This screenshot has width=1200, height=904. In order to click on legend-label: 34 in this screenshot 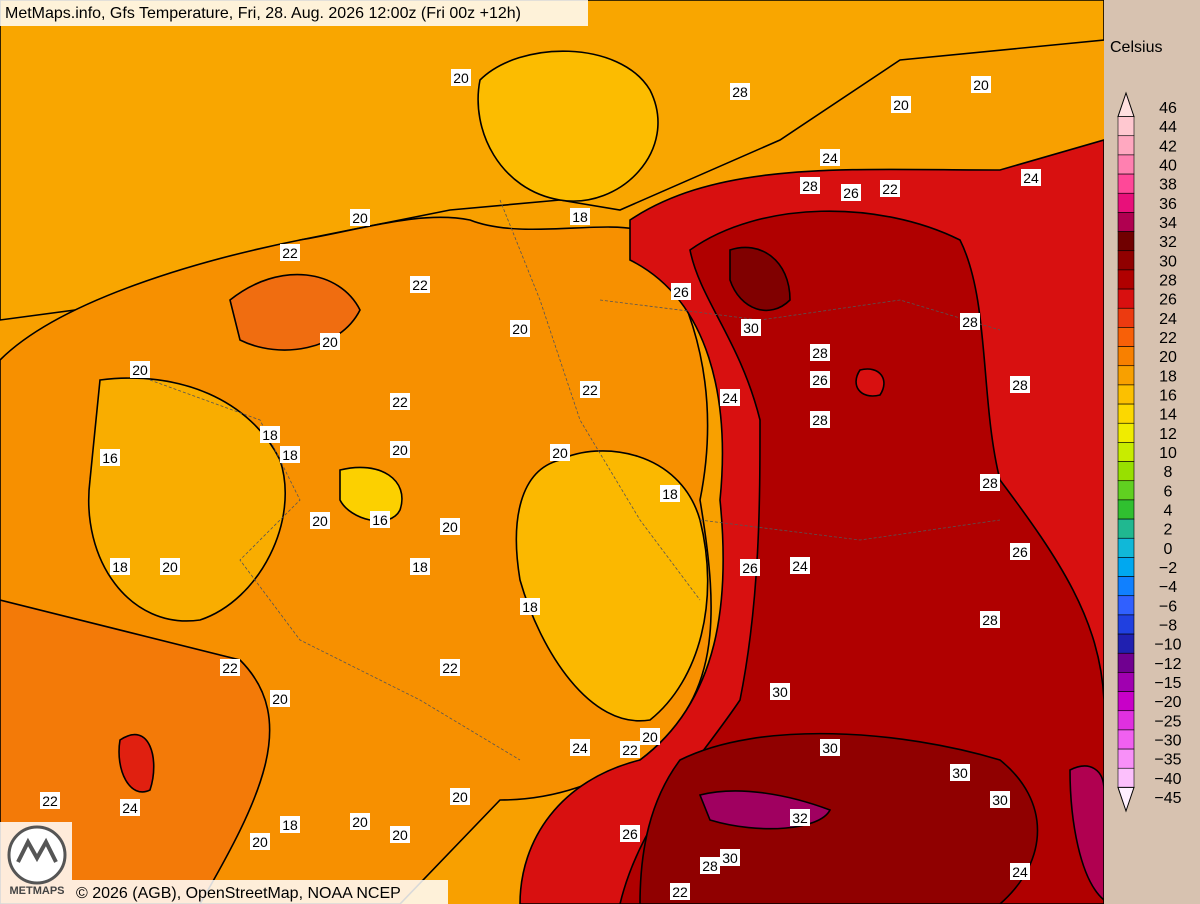, I will do `click(1168, 223)`.